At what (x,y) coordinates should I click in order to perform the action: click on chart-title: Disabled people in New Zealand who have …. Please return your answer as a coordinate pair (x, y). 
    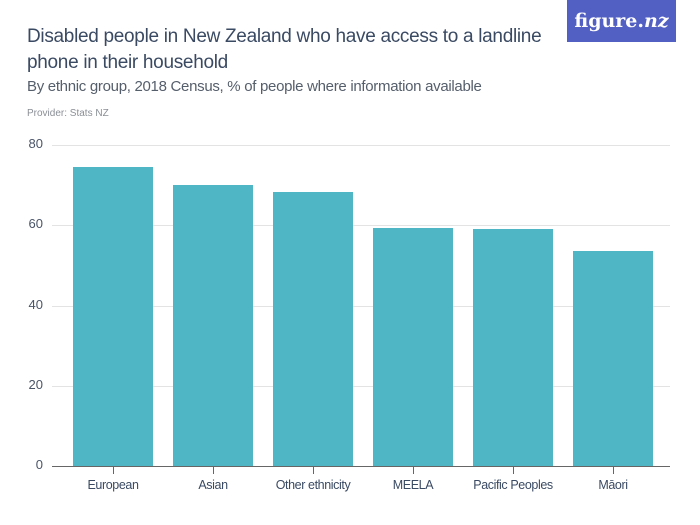
    Looking at the image, I should click on (284, 49).